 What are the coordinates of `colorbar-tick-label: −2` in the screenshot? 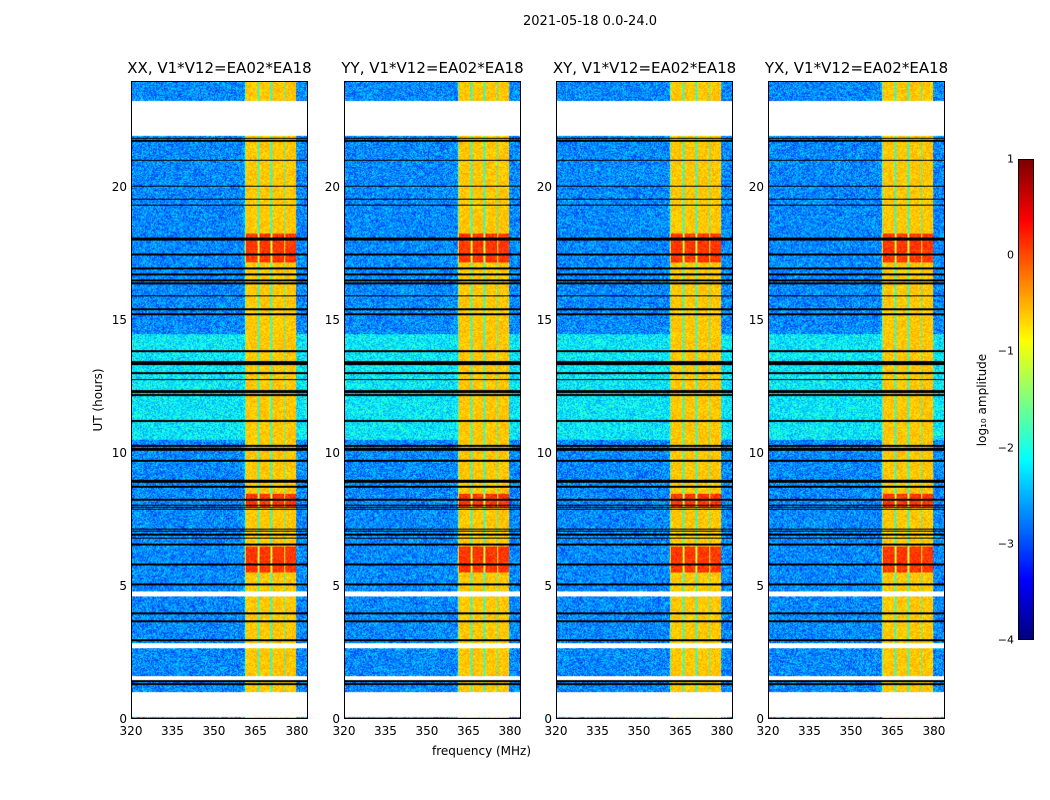 It's located at (1005, 448).